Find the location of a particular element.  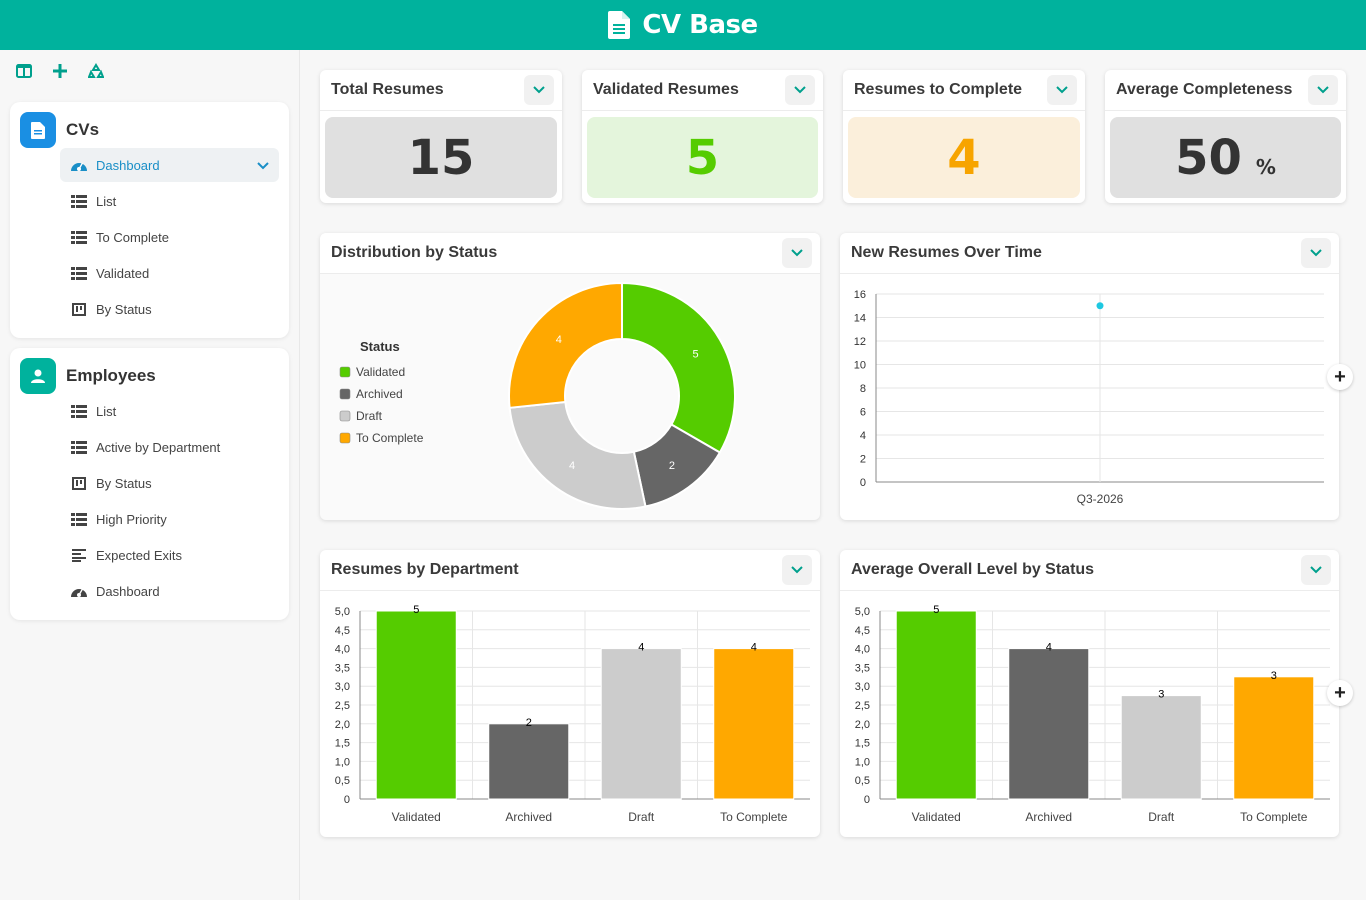

card-title: Distribution by Status is located at coordinates (414, 252).